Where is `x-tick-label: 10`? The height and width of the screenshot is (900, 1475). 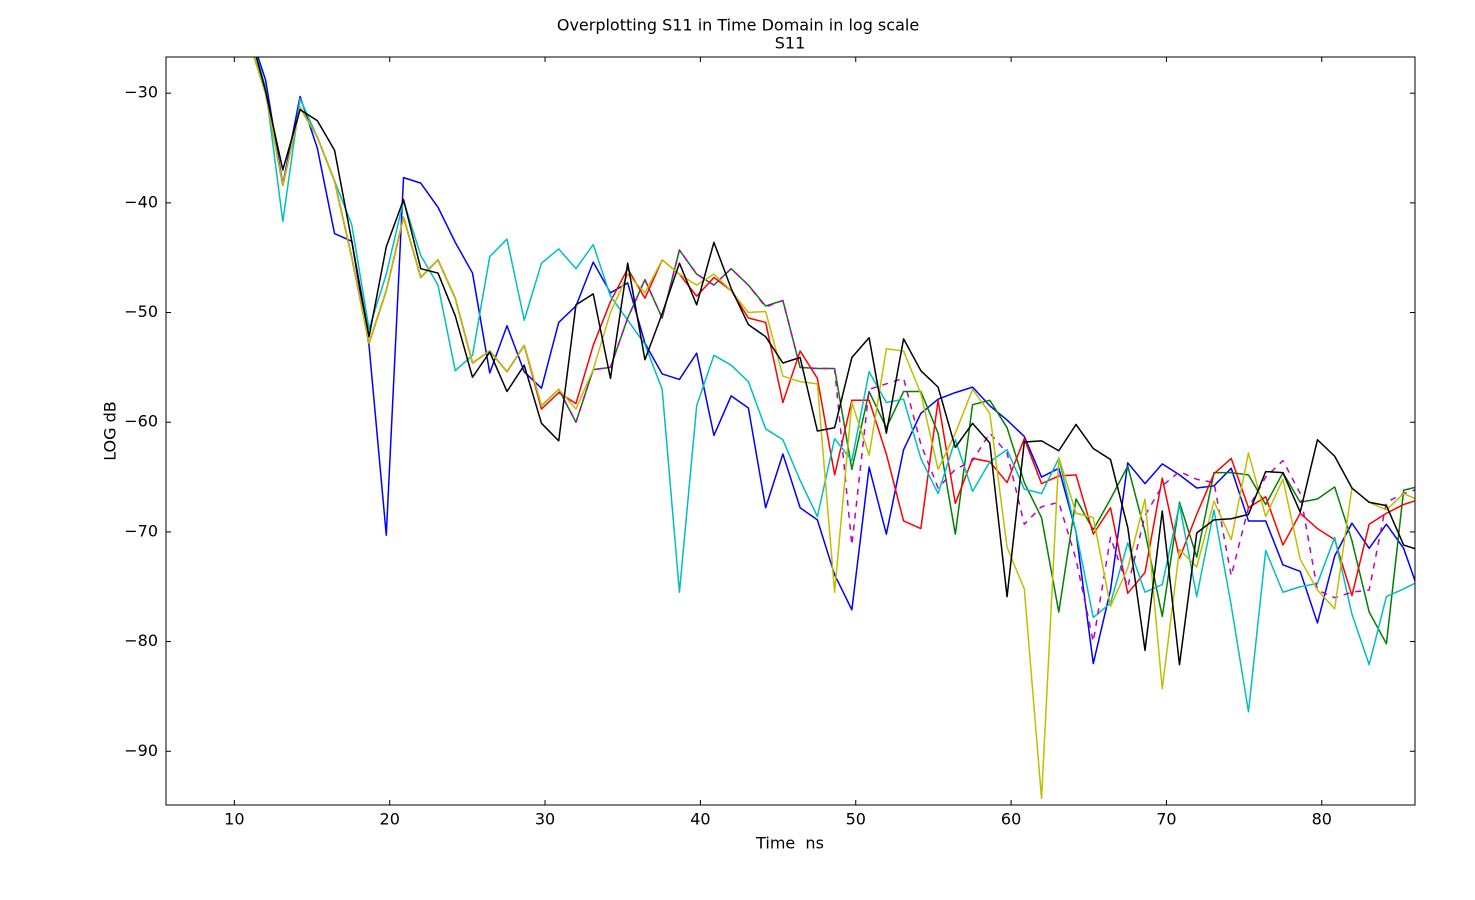 x-tick-label: 10 is located at coordinates (234, 819).